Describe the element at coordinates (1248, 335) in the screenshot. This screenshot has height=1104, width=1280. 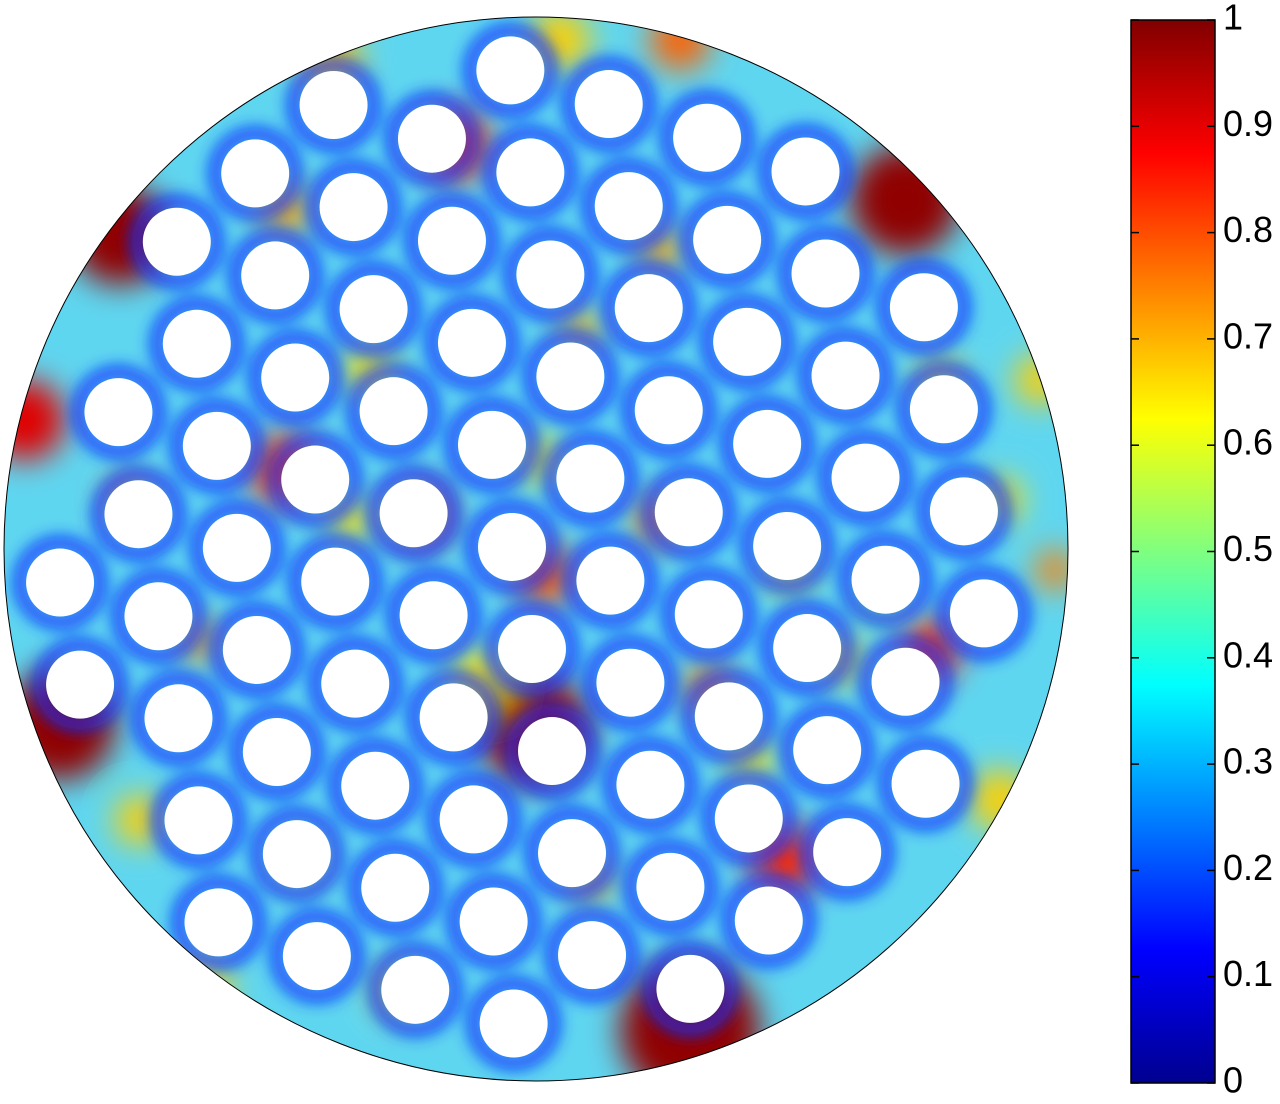
I see `colorbar-tick-label: 0.7` at that location.